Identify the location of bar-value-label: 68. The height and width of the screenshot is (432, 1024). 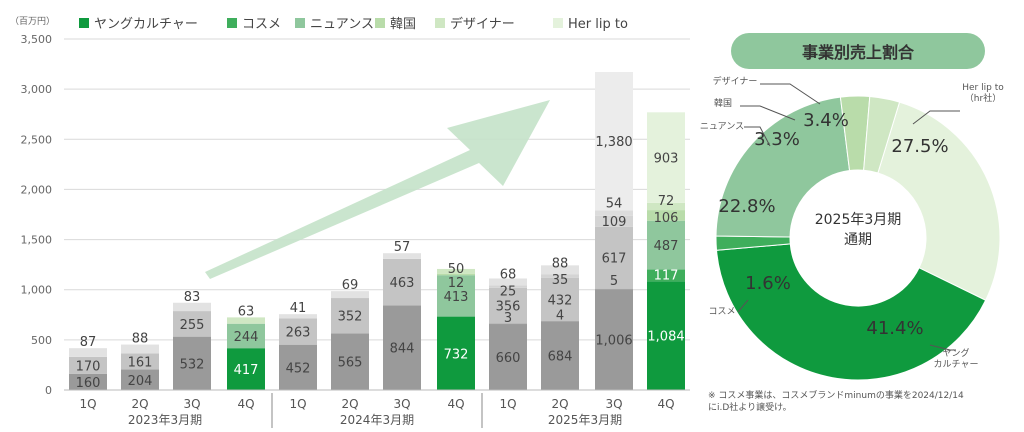
(508, 274).